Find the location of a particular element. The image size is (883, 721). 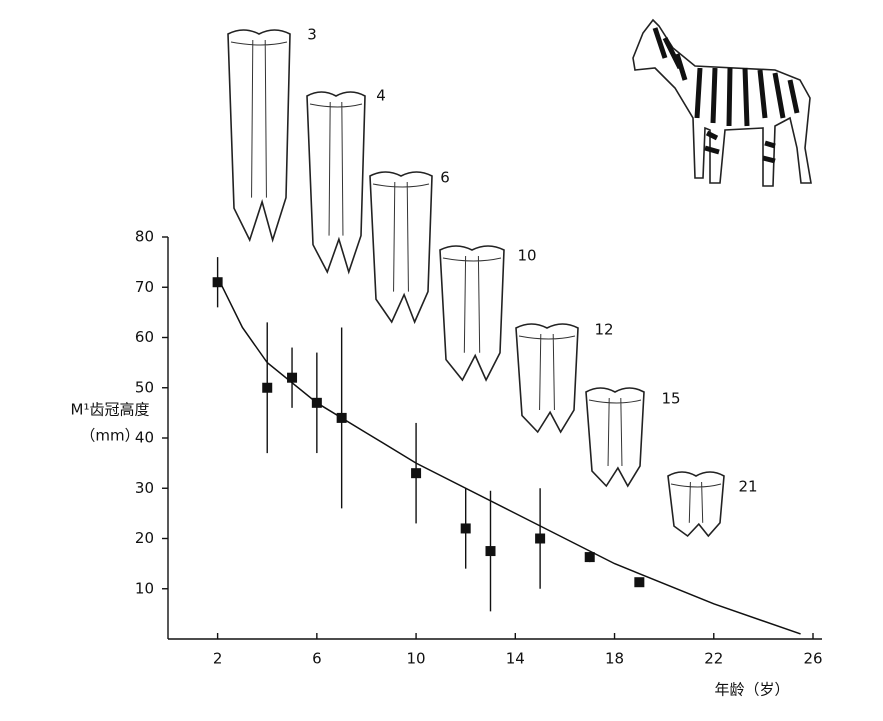

zebra-illustration is located at coordinates (722, 102).